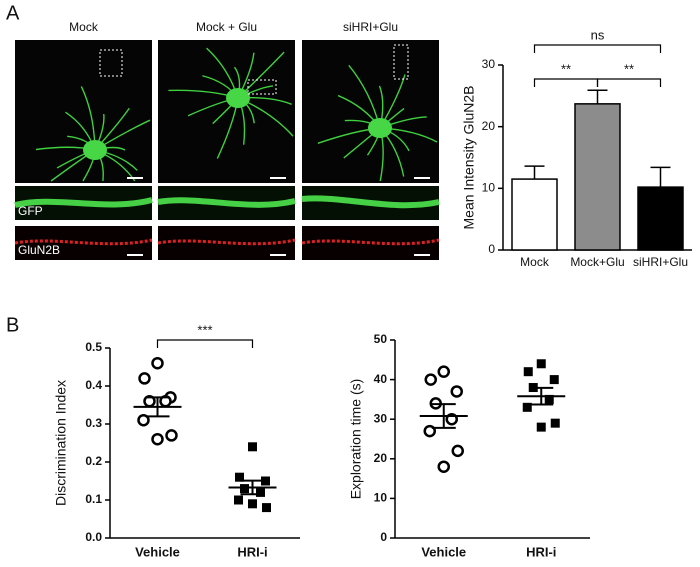 The width and height of the screenshot is (700, 567). I want to click on channel-label: GluN2B, so click(39, 250).